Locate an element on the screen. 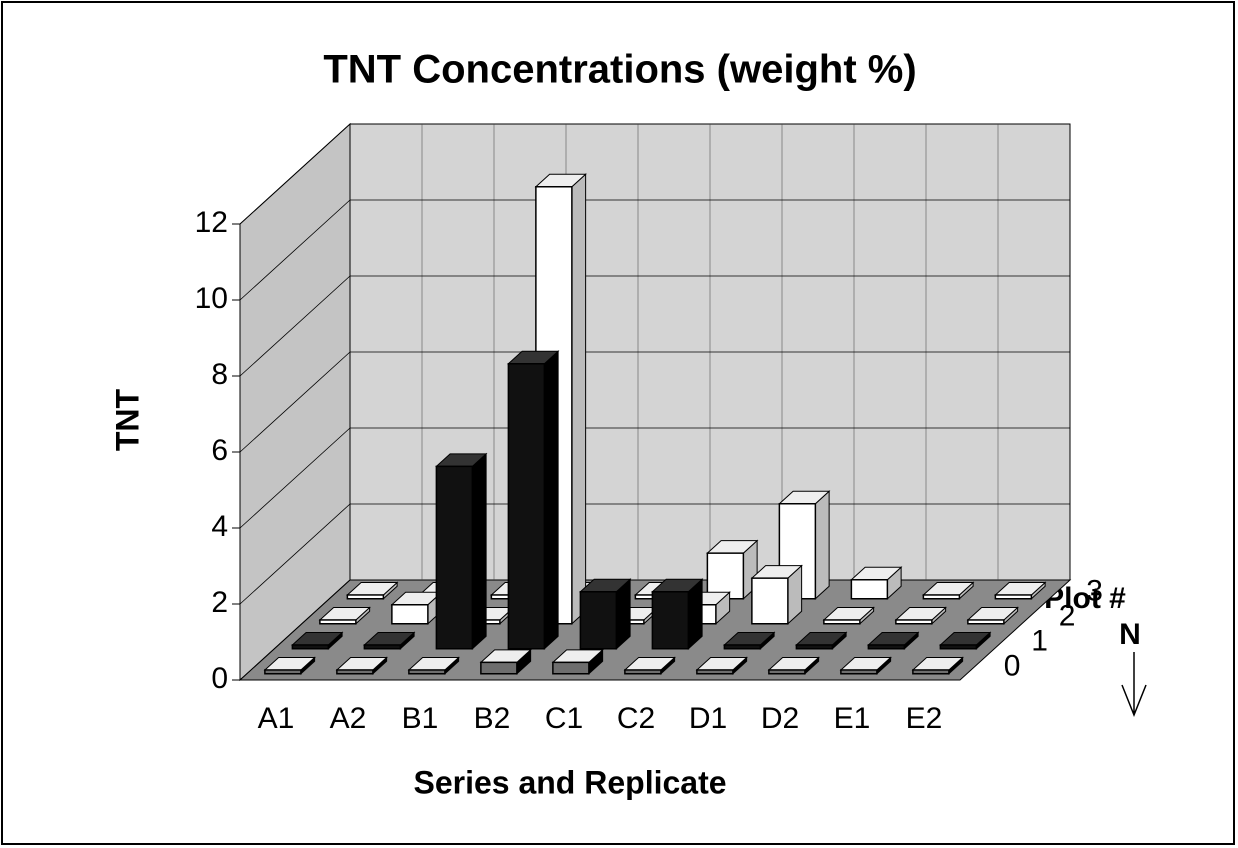 This screenshot has height=848, width=1238. annotation: N is located at coordinates (1130, 634).